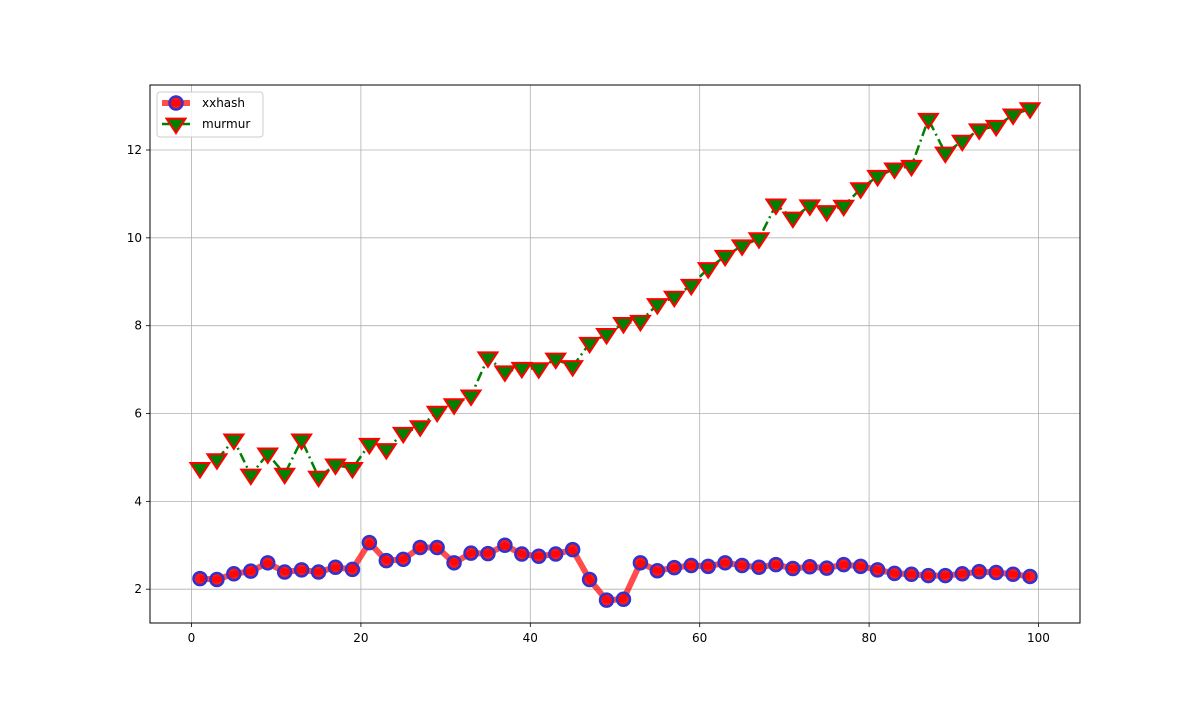 This screenshot has width=1200, height=704. Describe the element at coordinates (360, 638) in the screenshot. I see `x-tick-label: 20` at that location.